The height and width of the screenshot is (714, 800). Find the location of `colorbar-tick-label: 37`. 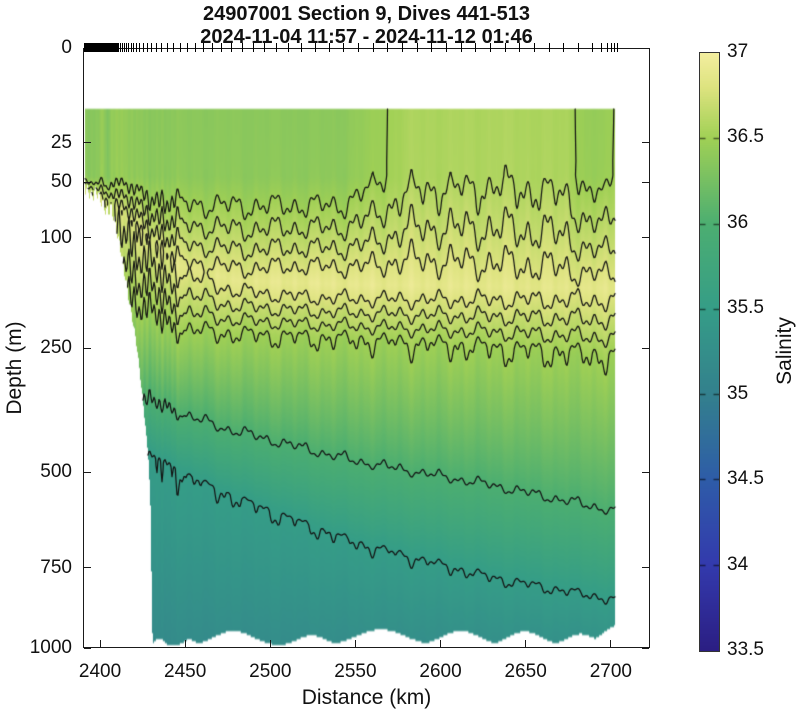

colorbar-tick-label: 37 is located at coordinates (738, 51).